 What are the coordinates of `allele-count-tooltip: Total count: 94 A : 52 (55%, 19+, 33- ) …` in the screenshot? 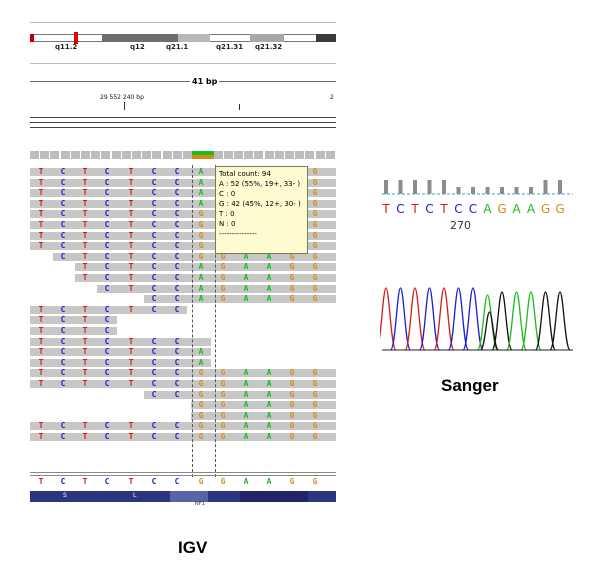 It's located at (261, 210).